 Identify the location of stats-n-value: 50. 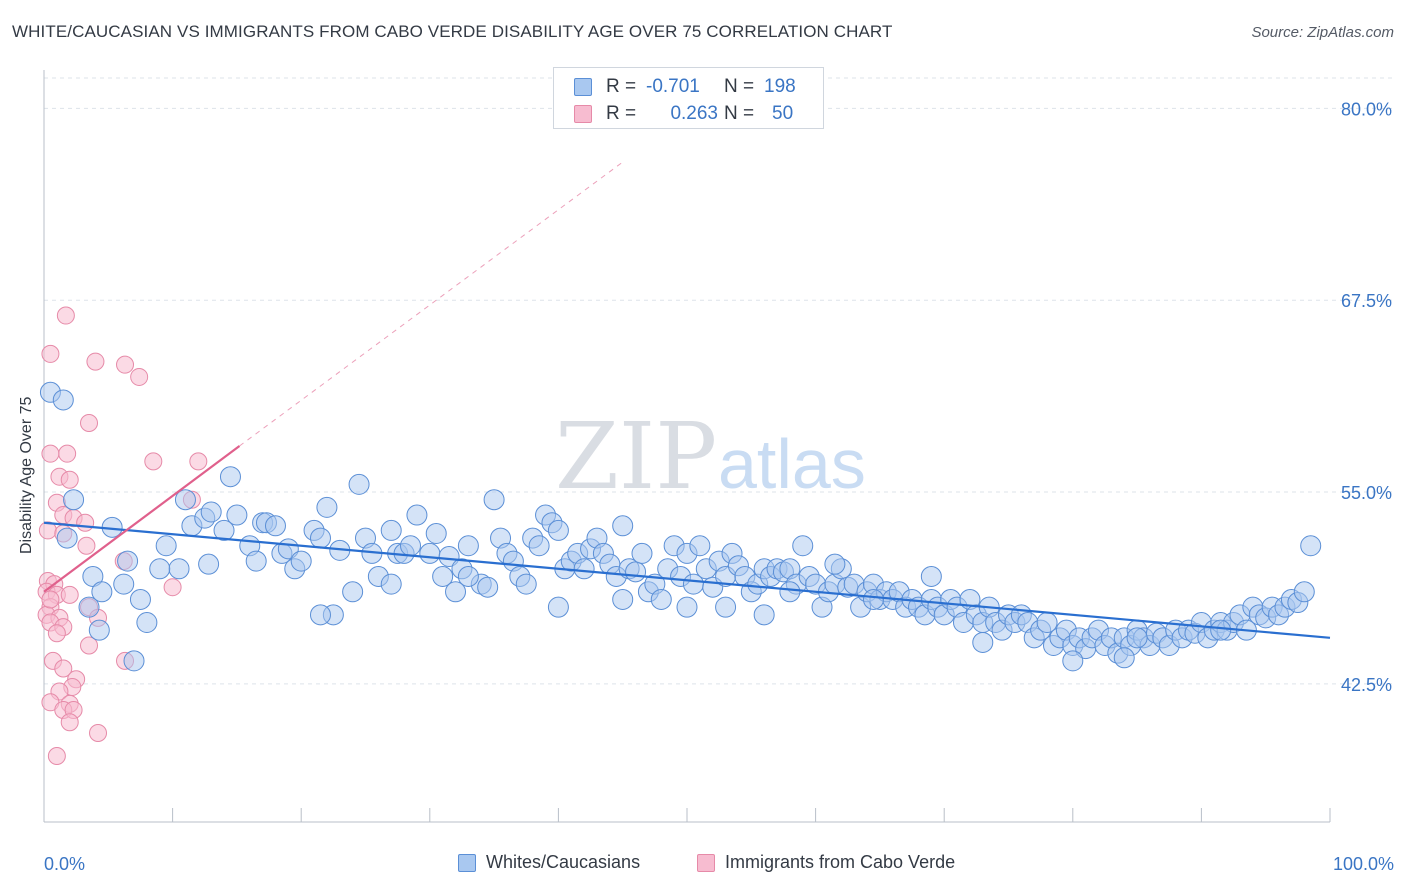
(783, 113).